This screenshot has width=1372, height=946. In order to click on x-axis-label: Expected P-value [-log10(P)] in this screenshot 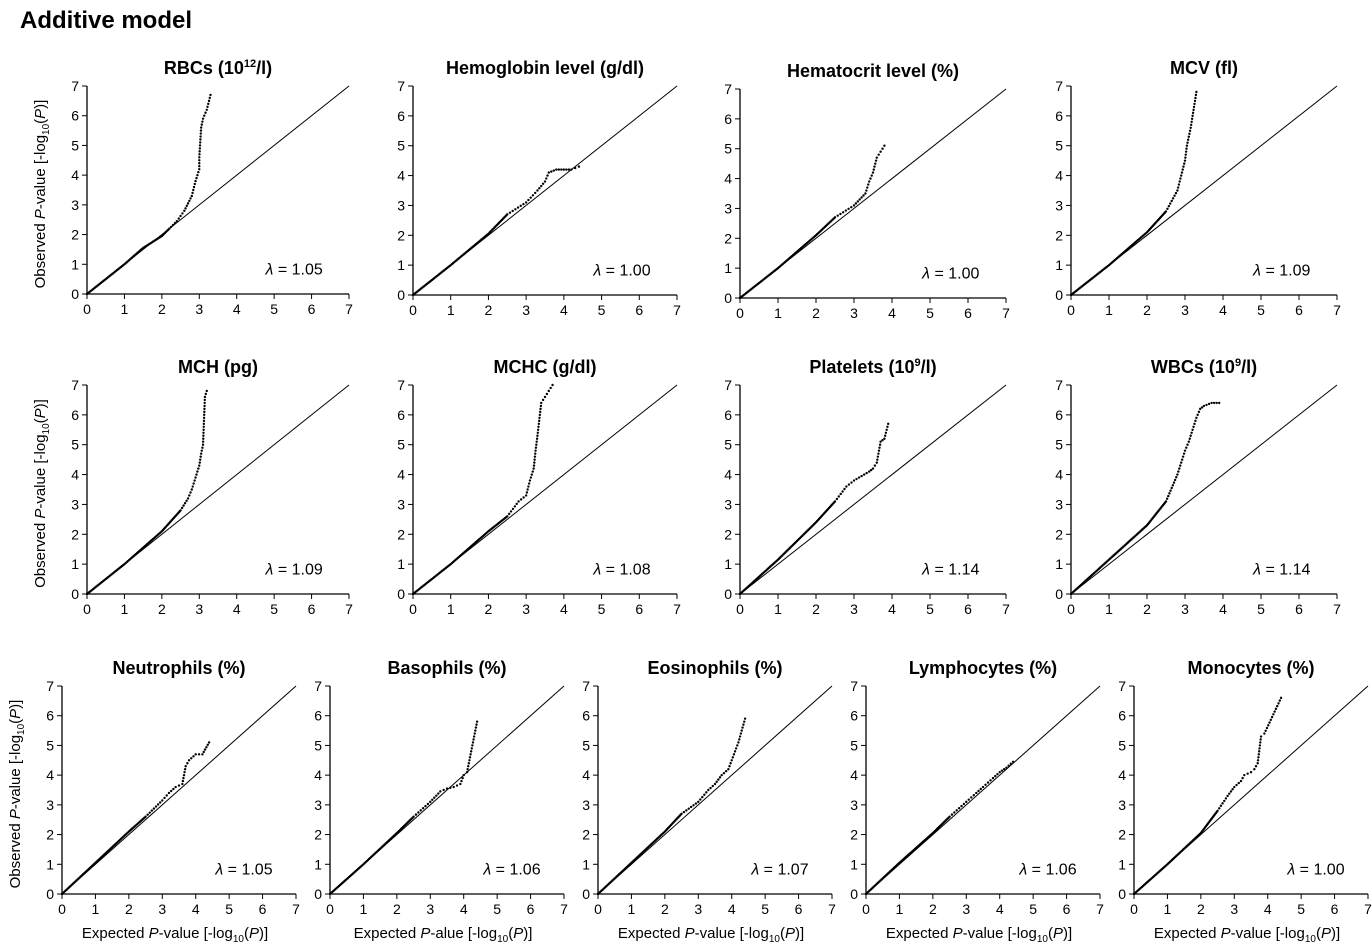, I will do `click(711, 935)`.